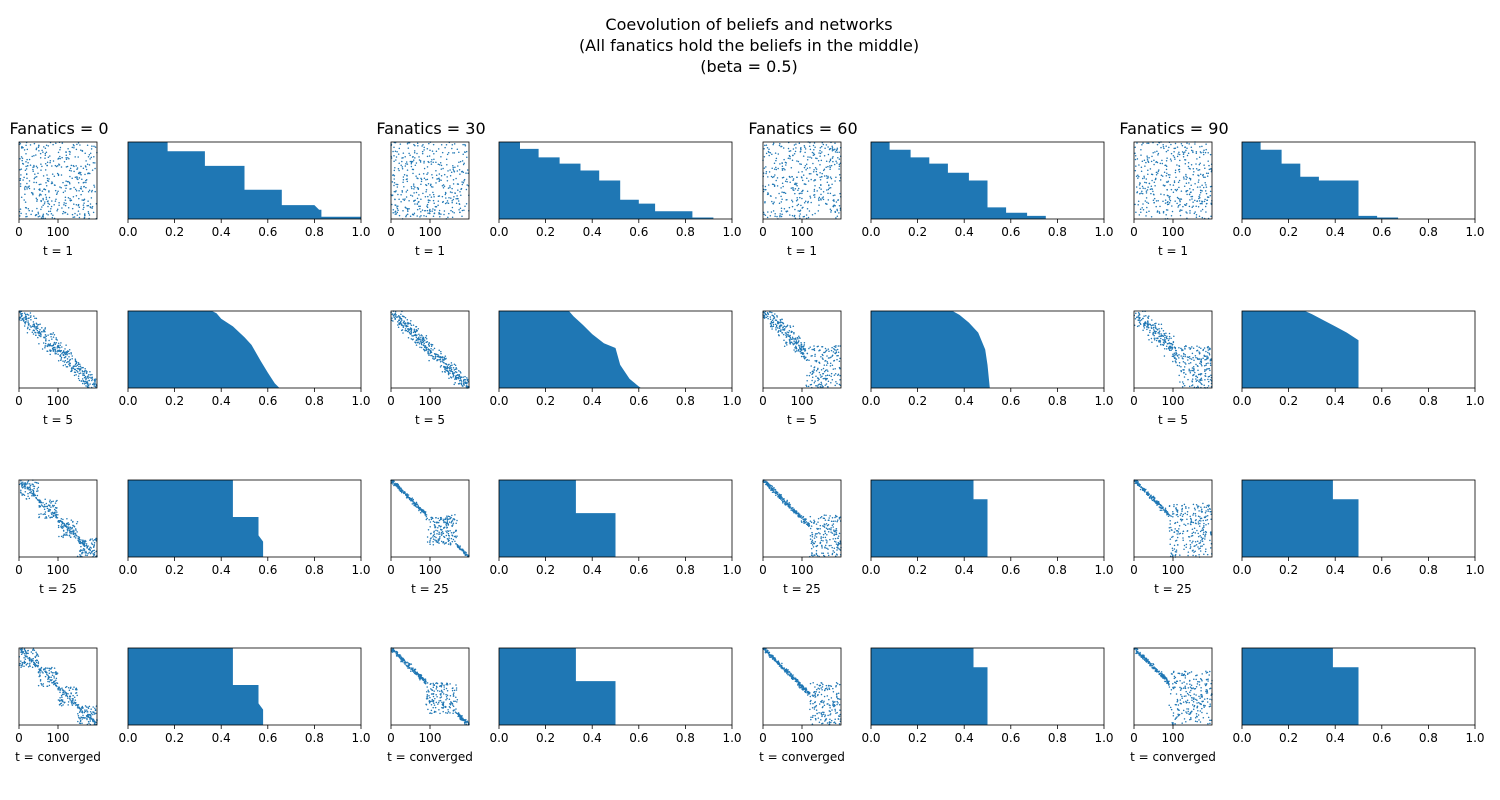 Image resolution: width=1500 pixels, height=800 pixels. I want to click on scatter-xtick-label: 0, so click(19, 570).